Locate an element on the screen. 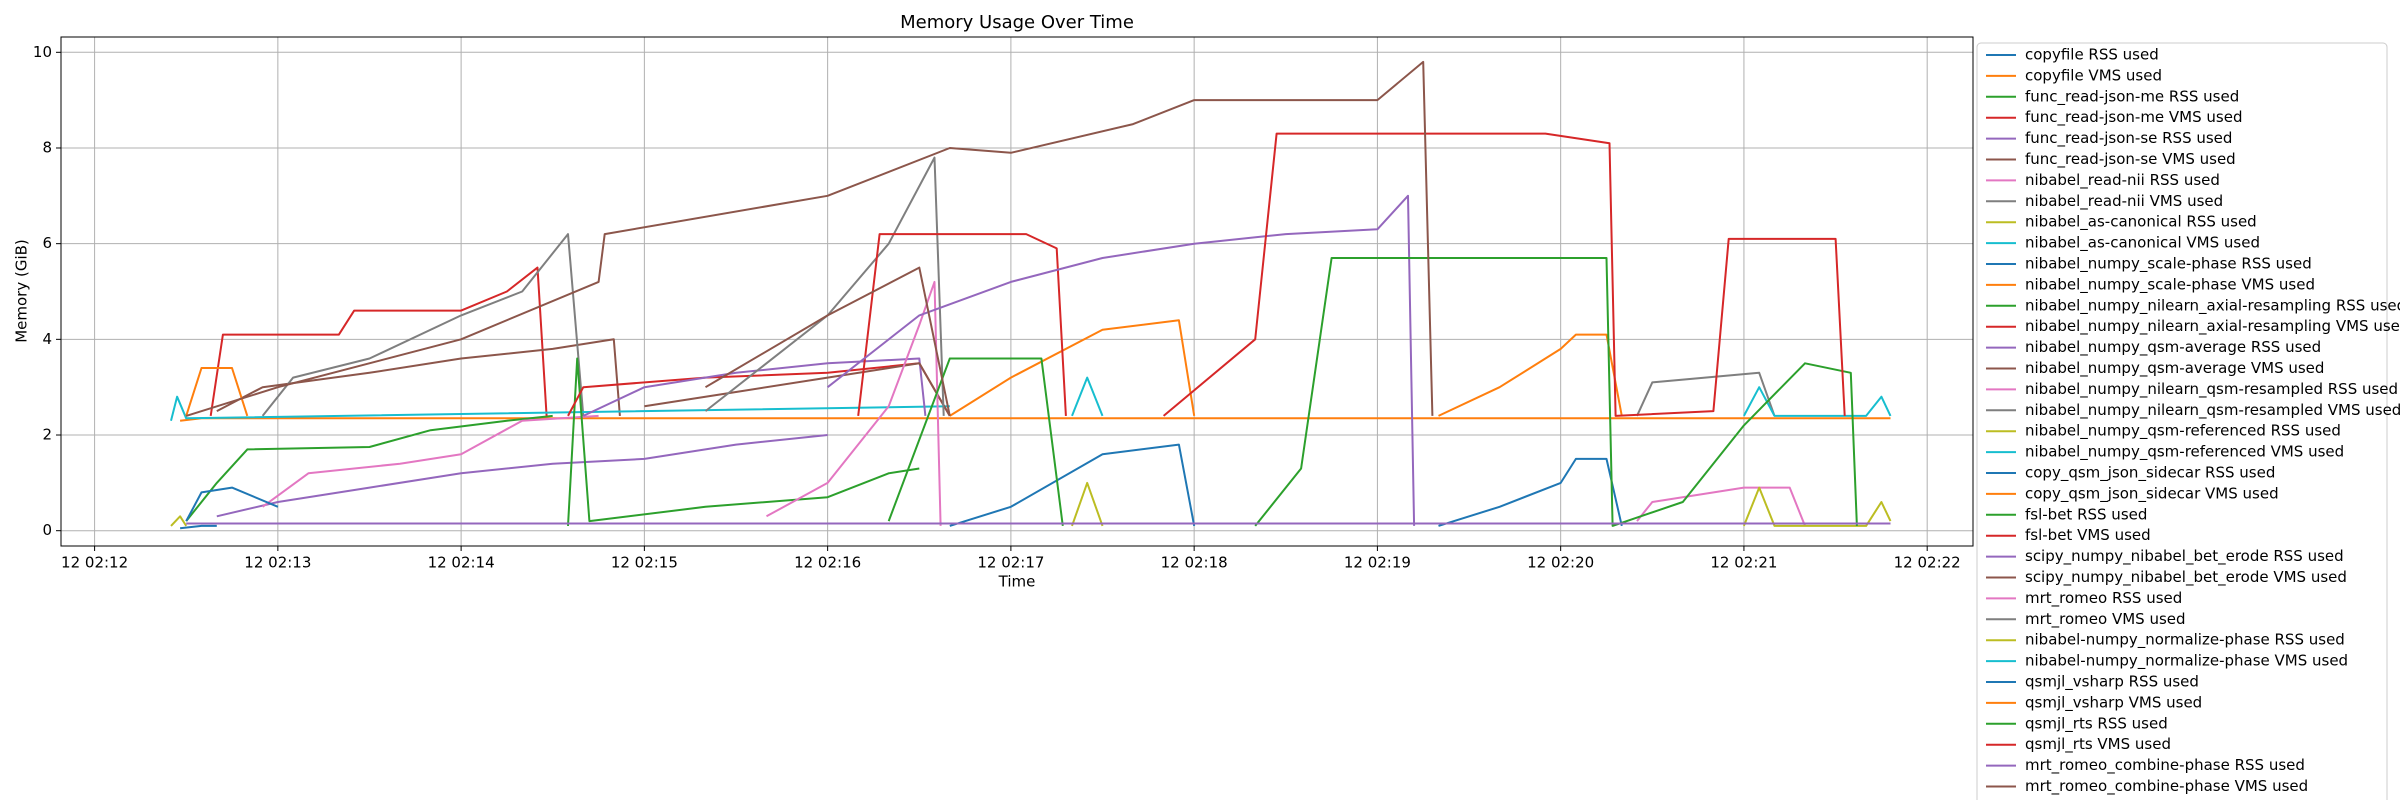  legend-label: nibabel_read-nii VMS used is located at coordinates (2124, 201).